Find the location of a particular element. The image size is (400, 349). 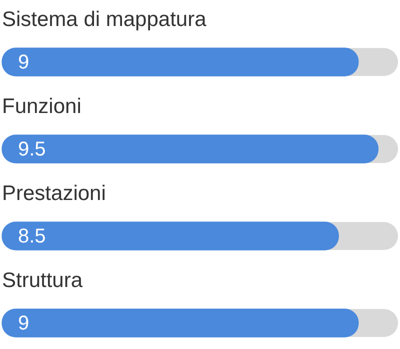

y-tick-label: Prestazioni is located at coordinates (54, 193).